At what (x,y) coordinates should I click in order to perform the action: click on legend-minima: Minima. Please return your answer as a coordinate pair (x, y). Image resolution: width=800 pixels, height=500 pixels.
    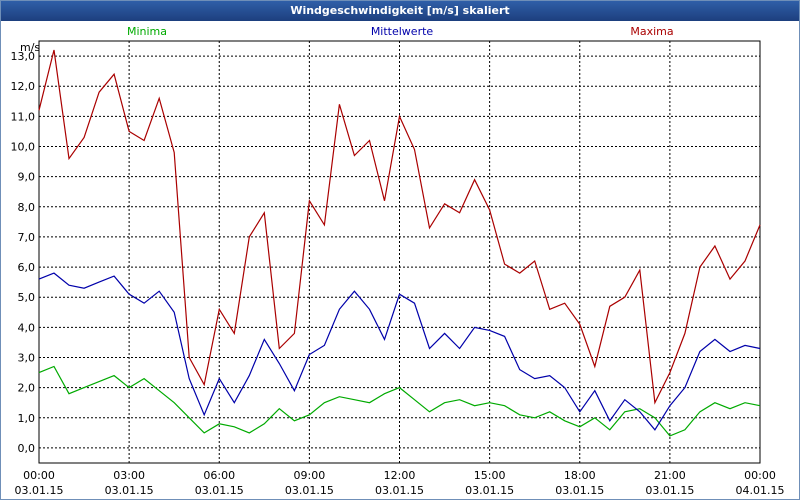
    Looking at the image, I should click on (147, 31).